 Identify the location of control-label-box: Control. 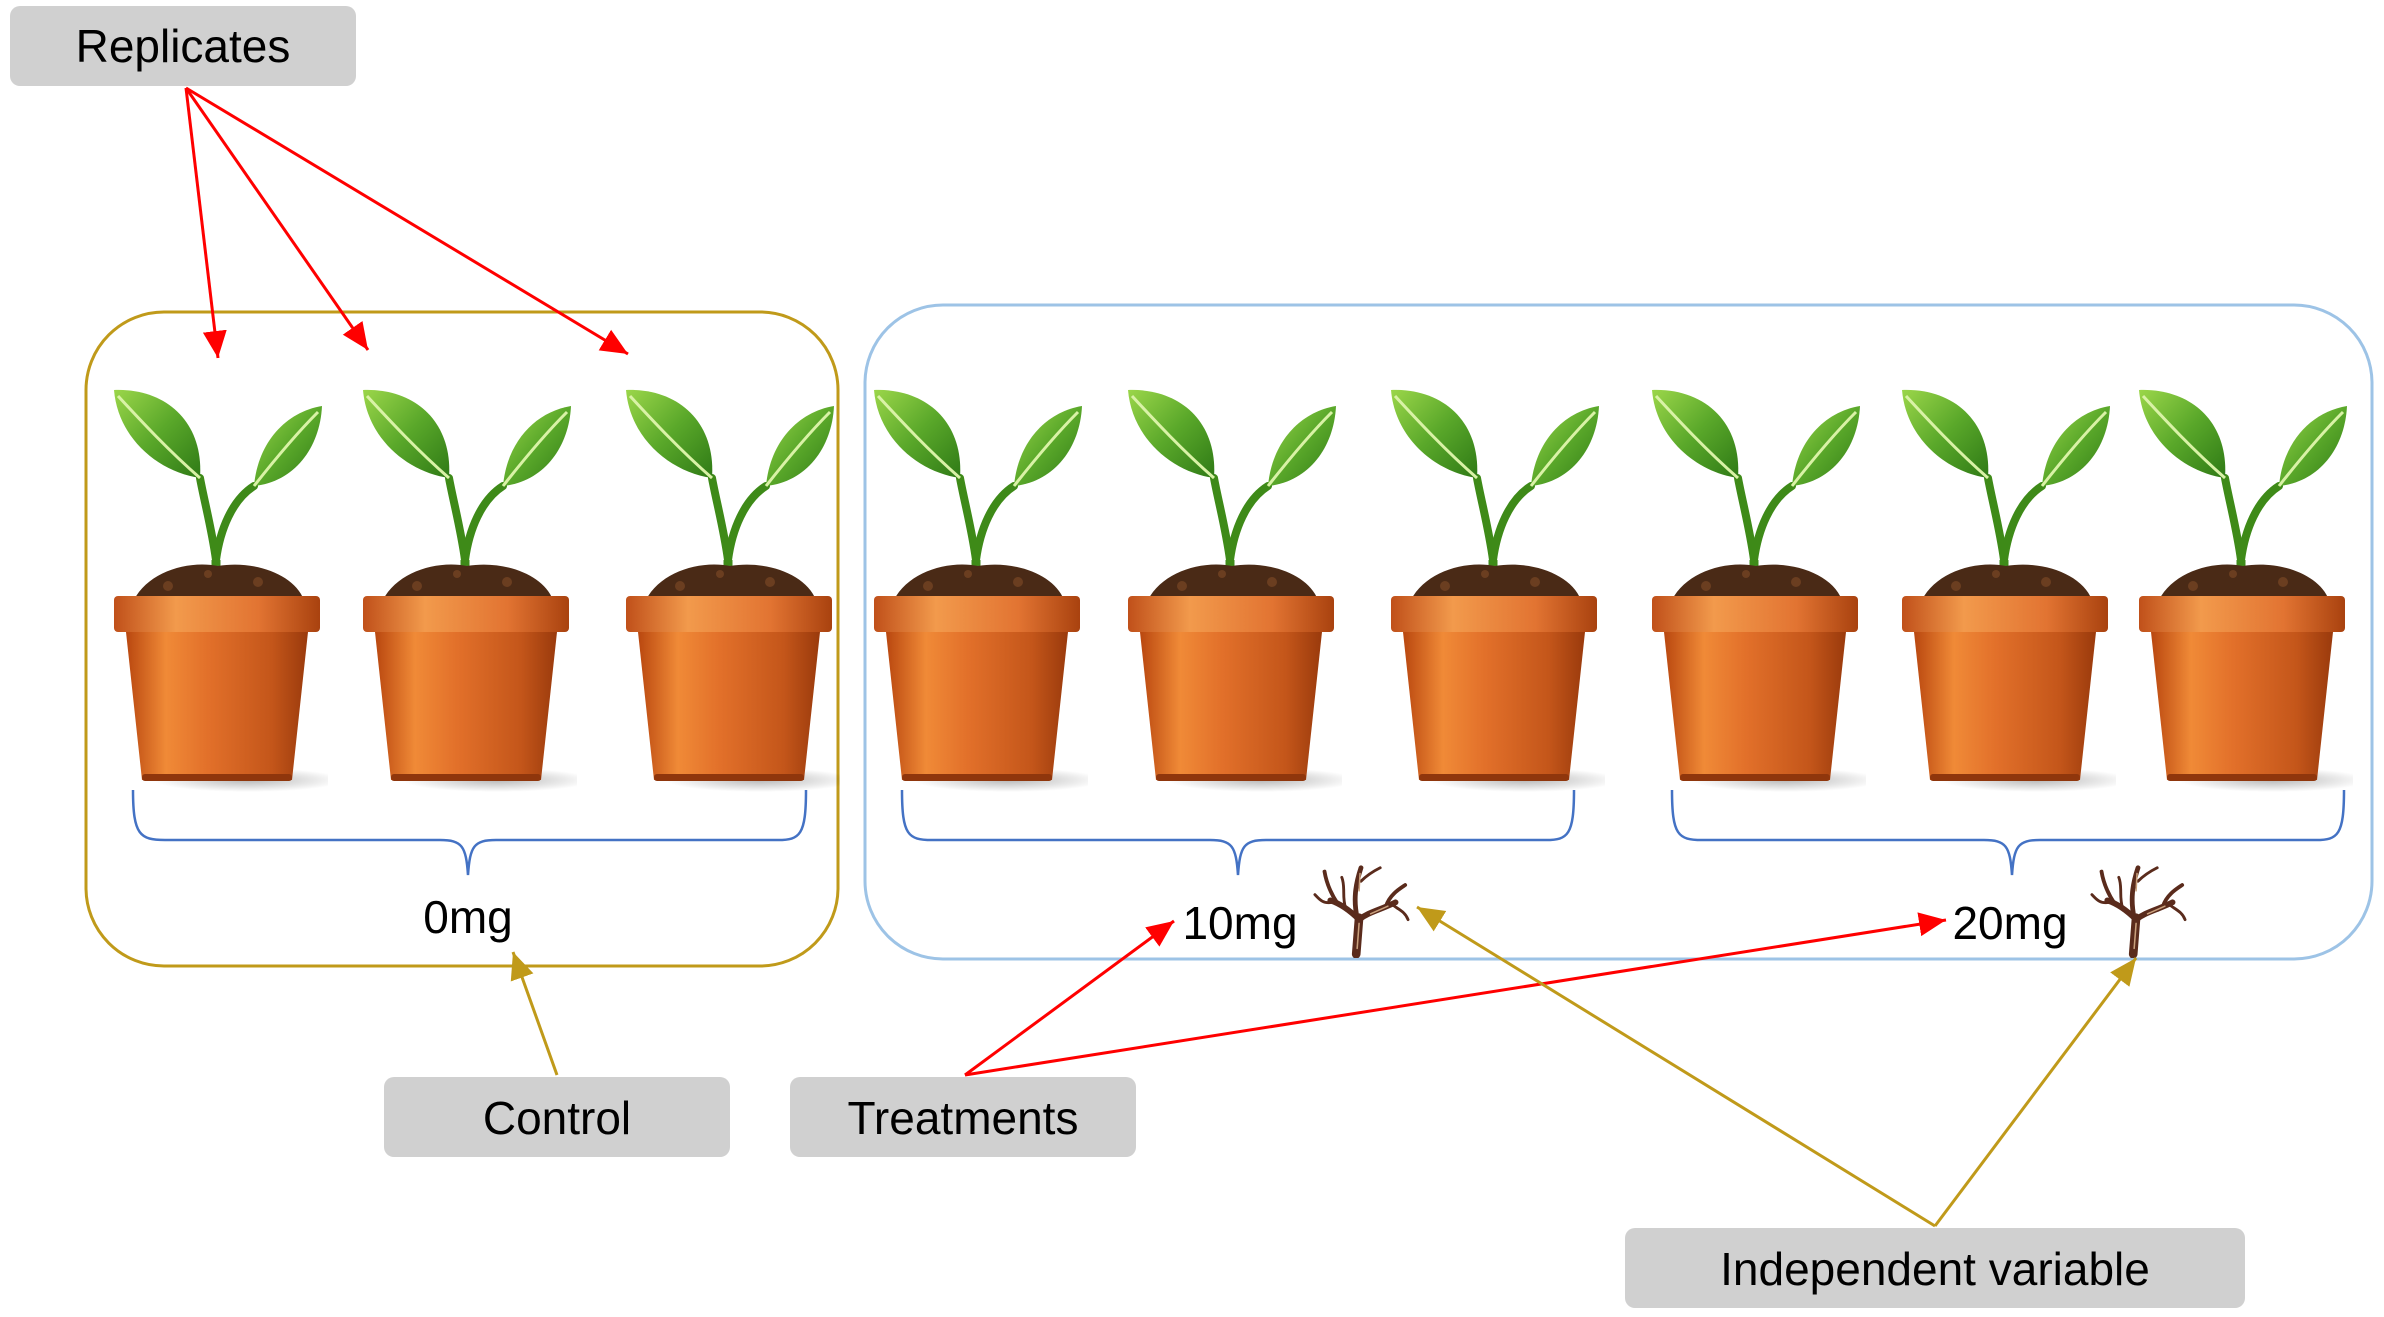
(557, 1117).